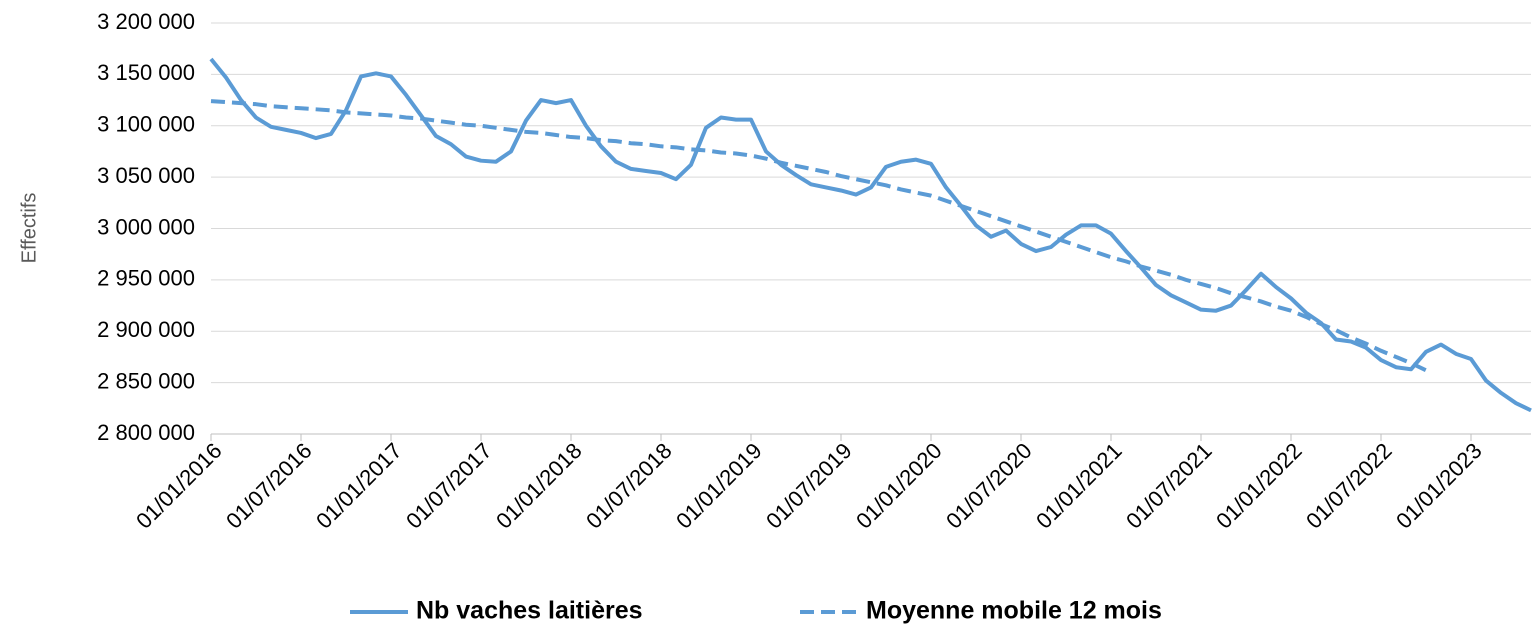 This screenshot has width=1532, height=633. Describe the element at coordinates (146, 432) in the screenshot. I see `y-tick-label: 2 800 000` at that location.